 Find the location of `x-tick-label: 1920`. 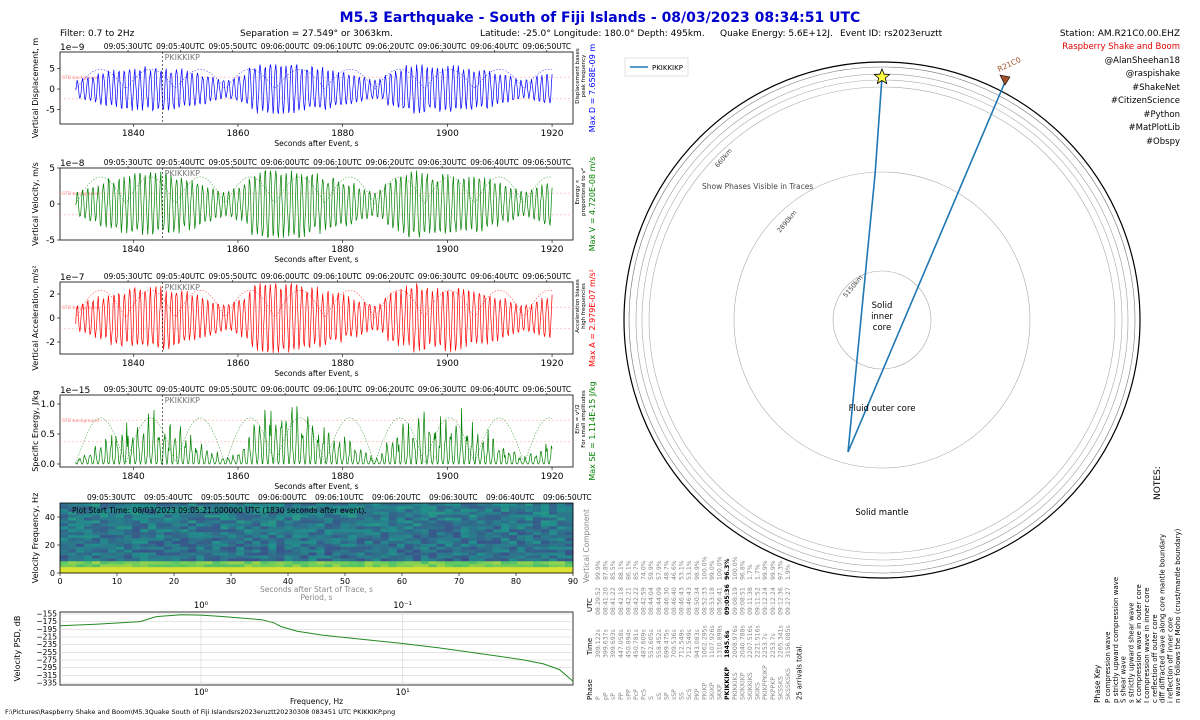

x-tick-label: 1920 is located at coordinates (552, 477).